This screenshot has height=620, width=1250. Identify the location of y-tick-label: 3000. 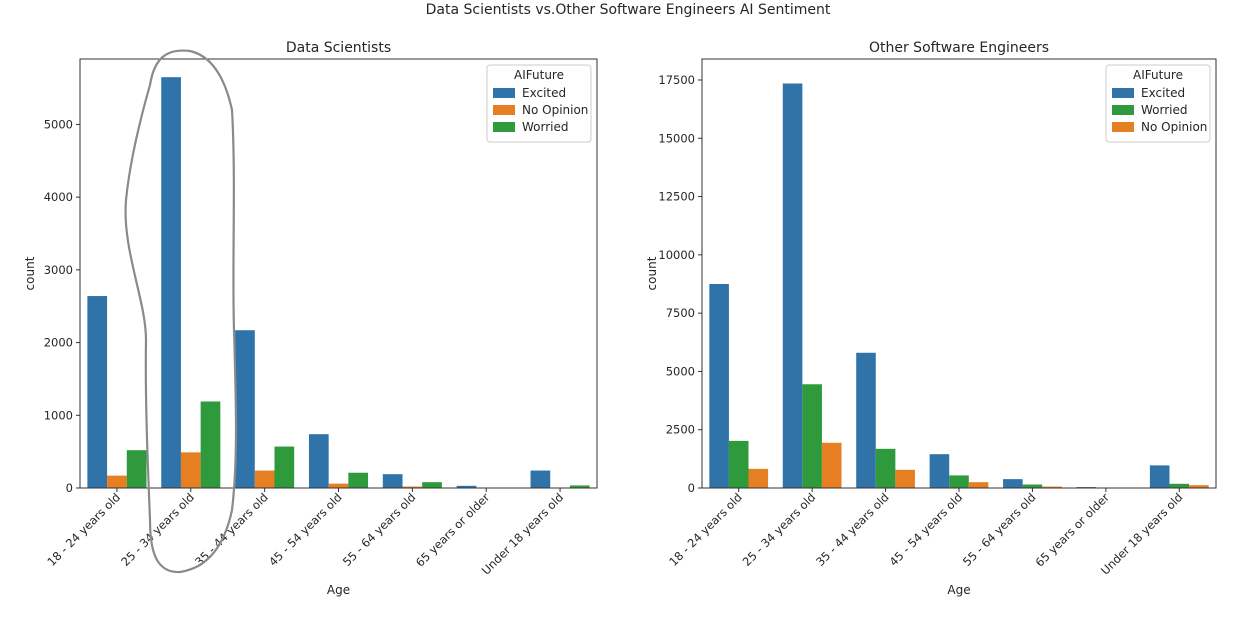
(58, 270).